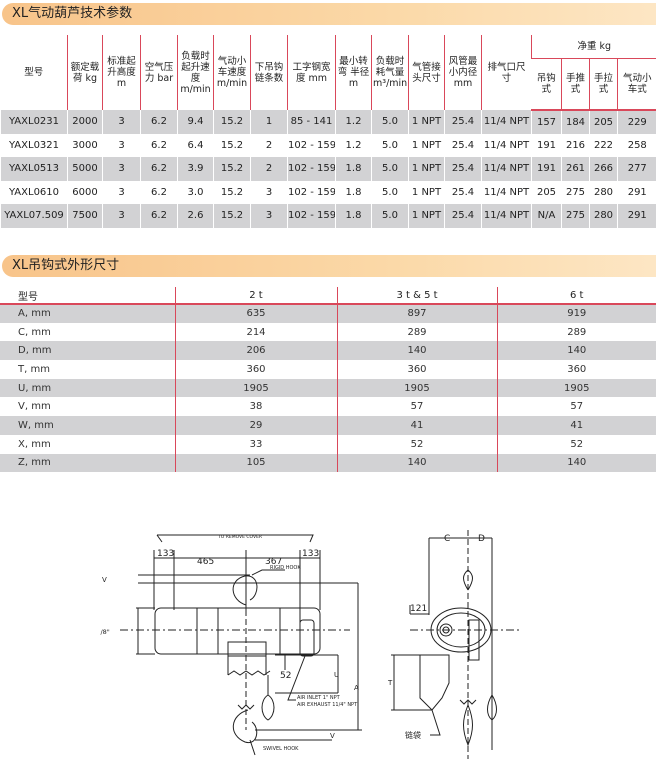 The height and width of the screenshot is (759, 656). Describe the element at coordinates (353, 72) in the screenshot. I see `spec-header: 最小转弯 半径 m` at that location.